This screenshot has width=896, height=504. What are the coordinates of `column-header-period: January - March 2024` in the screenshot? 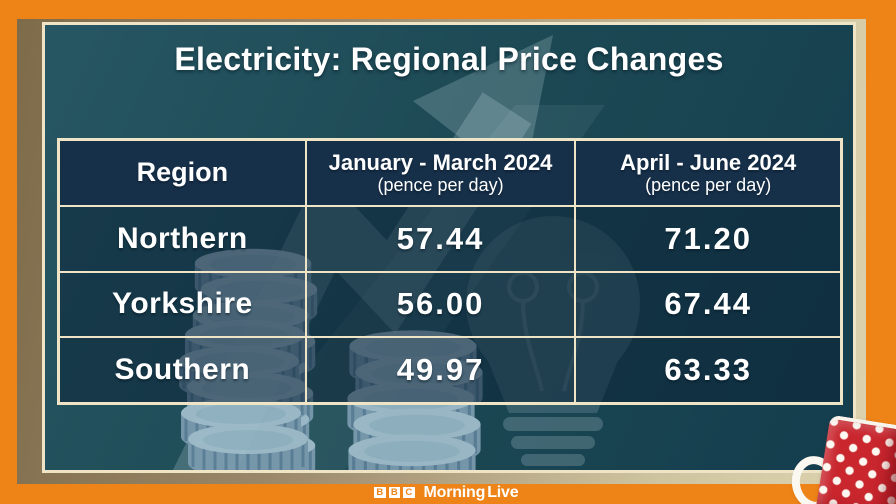 It's located at (440, 163).